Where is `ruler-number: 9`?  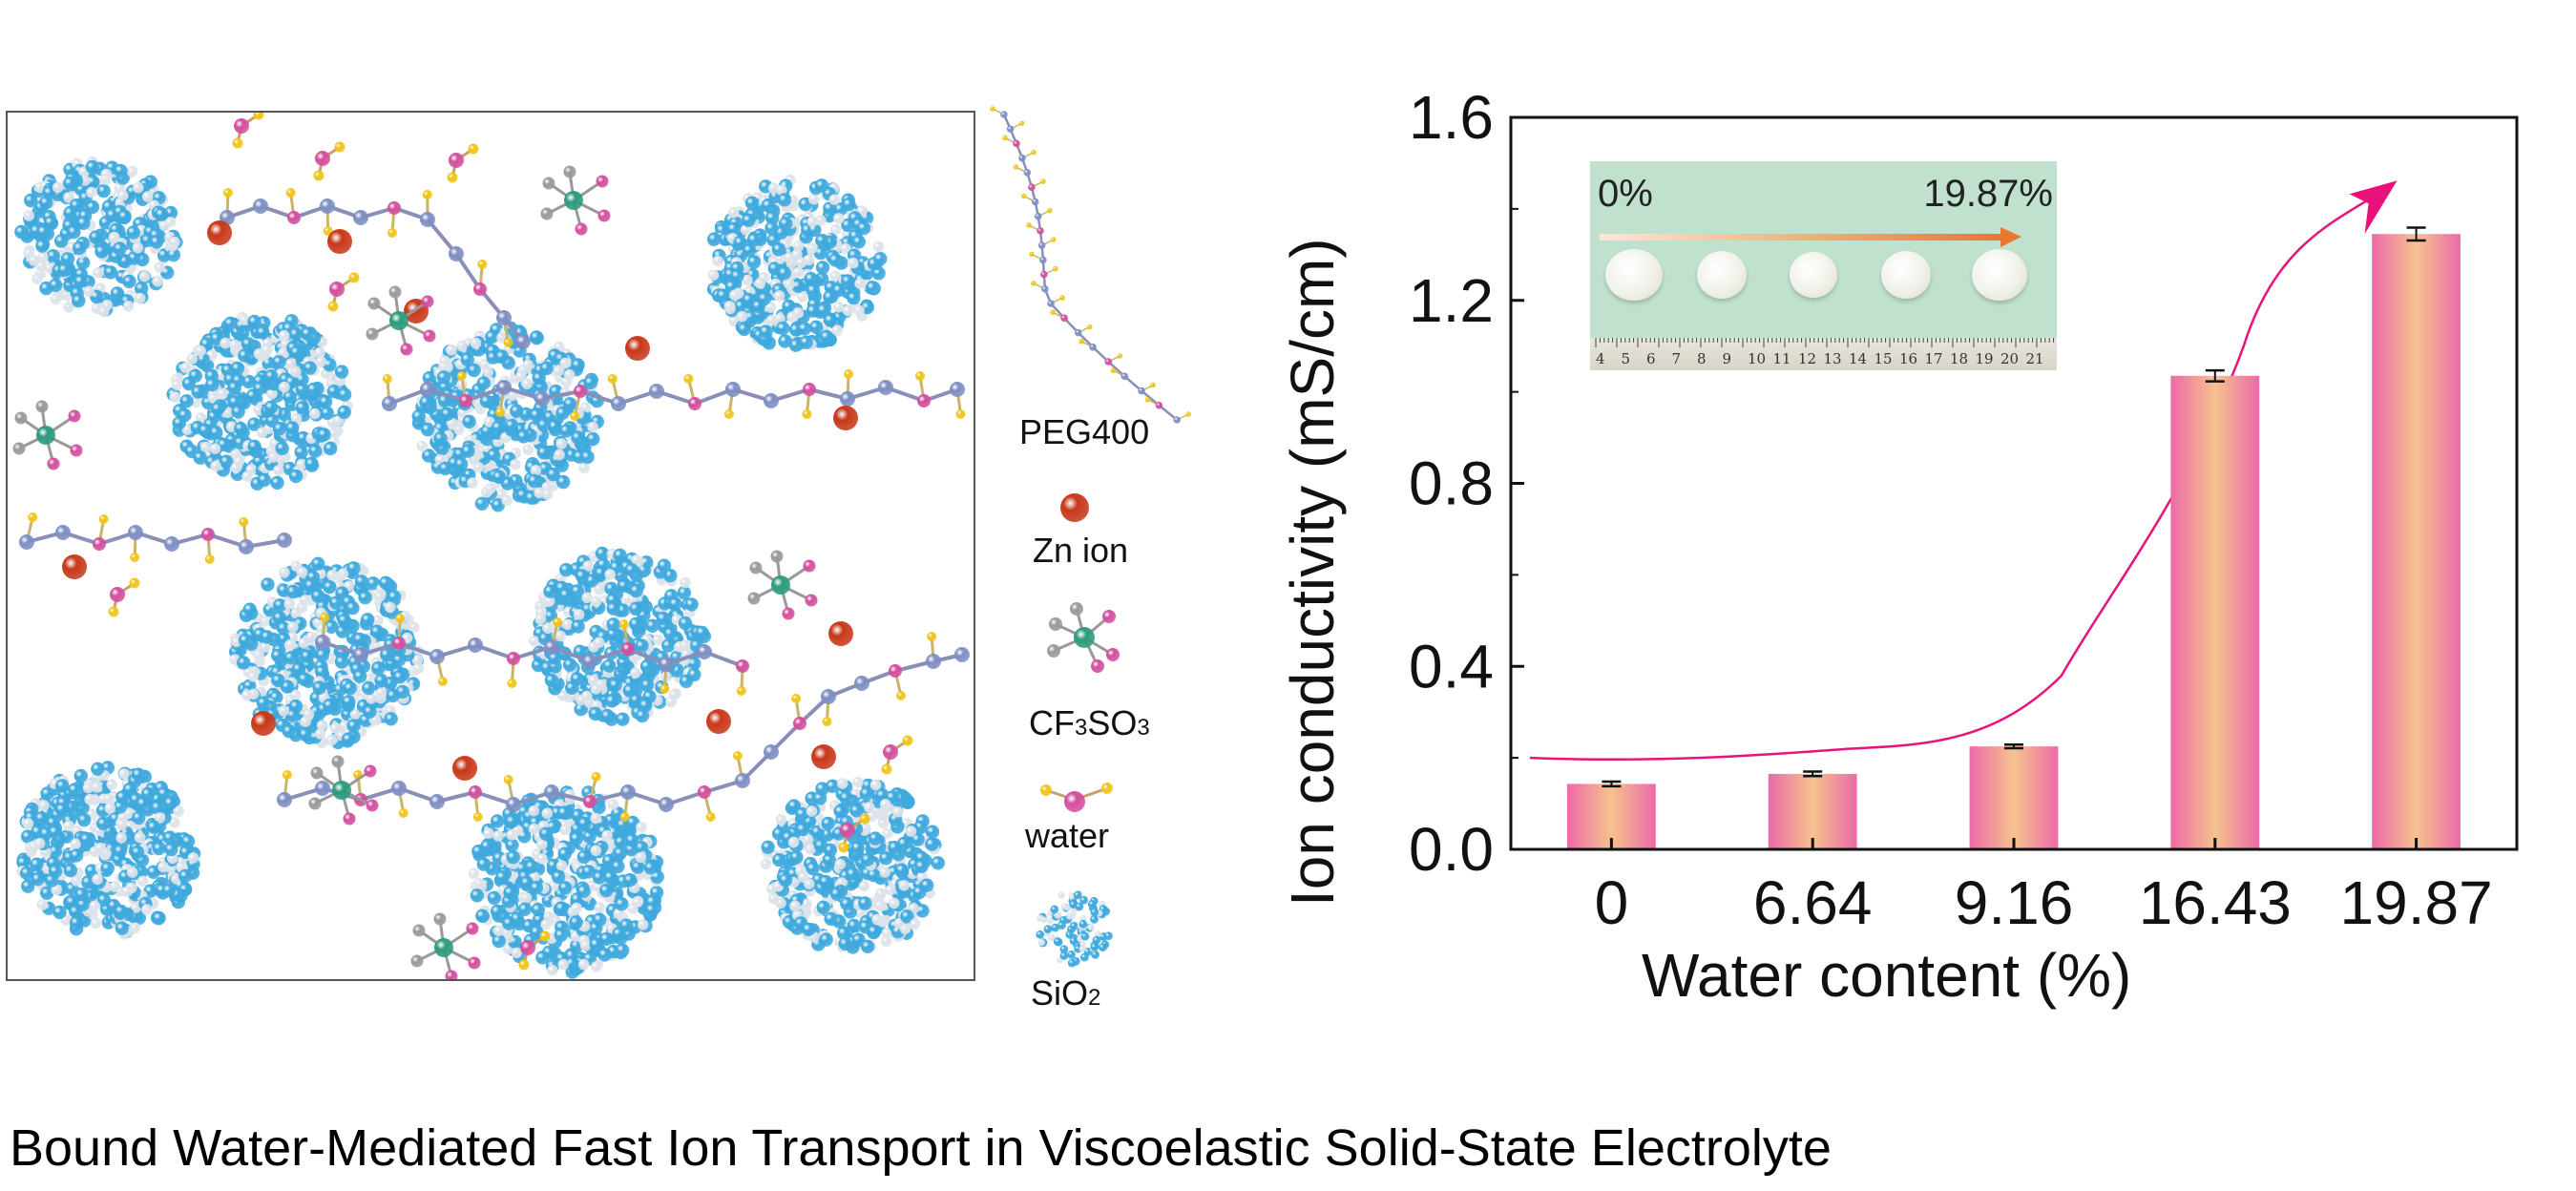 ruler-number: 9 is located at coordinates (1727, 358).